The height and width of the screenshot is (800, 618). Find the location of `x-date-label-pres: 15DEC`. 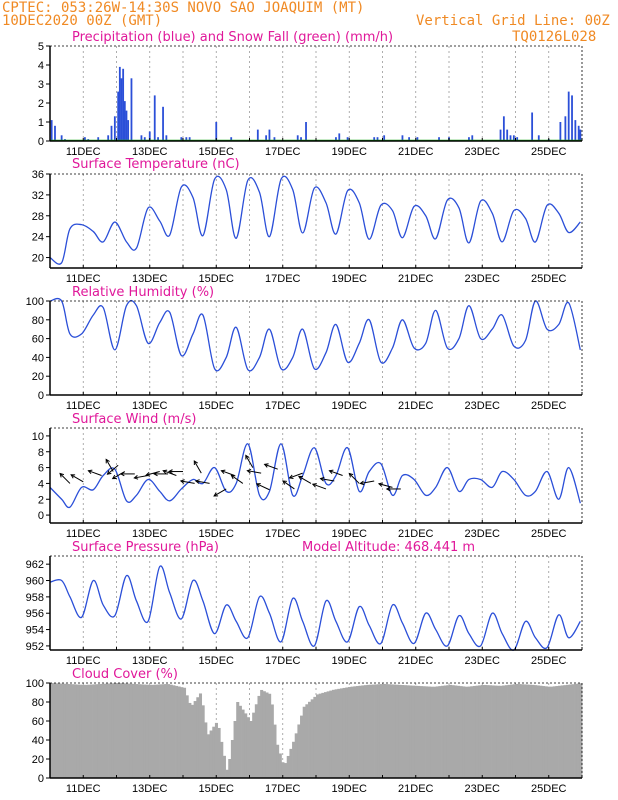

x-date-label-pres: 15DEC is located at coordinates (217, 661).